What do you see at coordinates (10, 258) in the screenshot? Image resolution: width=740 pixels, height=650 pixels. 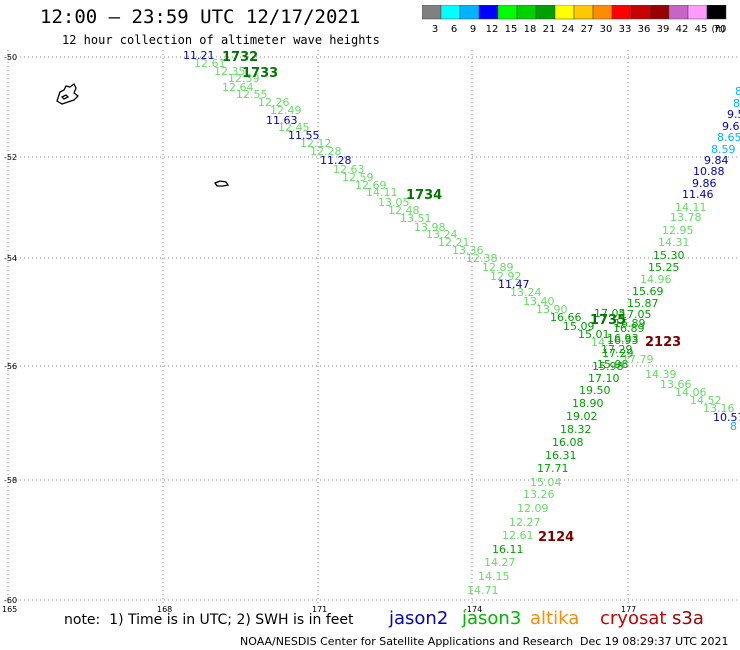 I see `latitude-label: -54` at bounding box center [10, 258].